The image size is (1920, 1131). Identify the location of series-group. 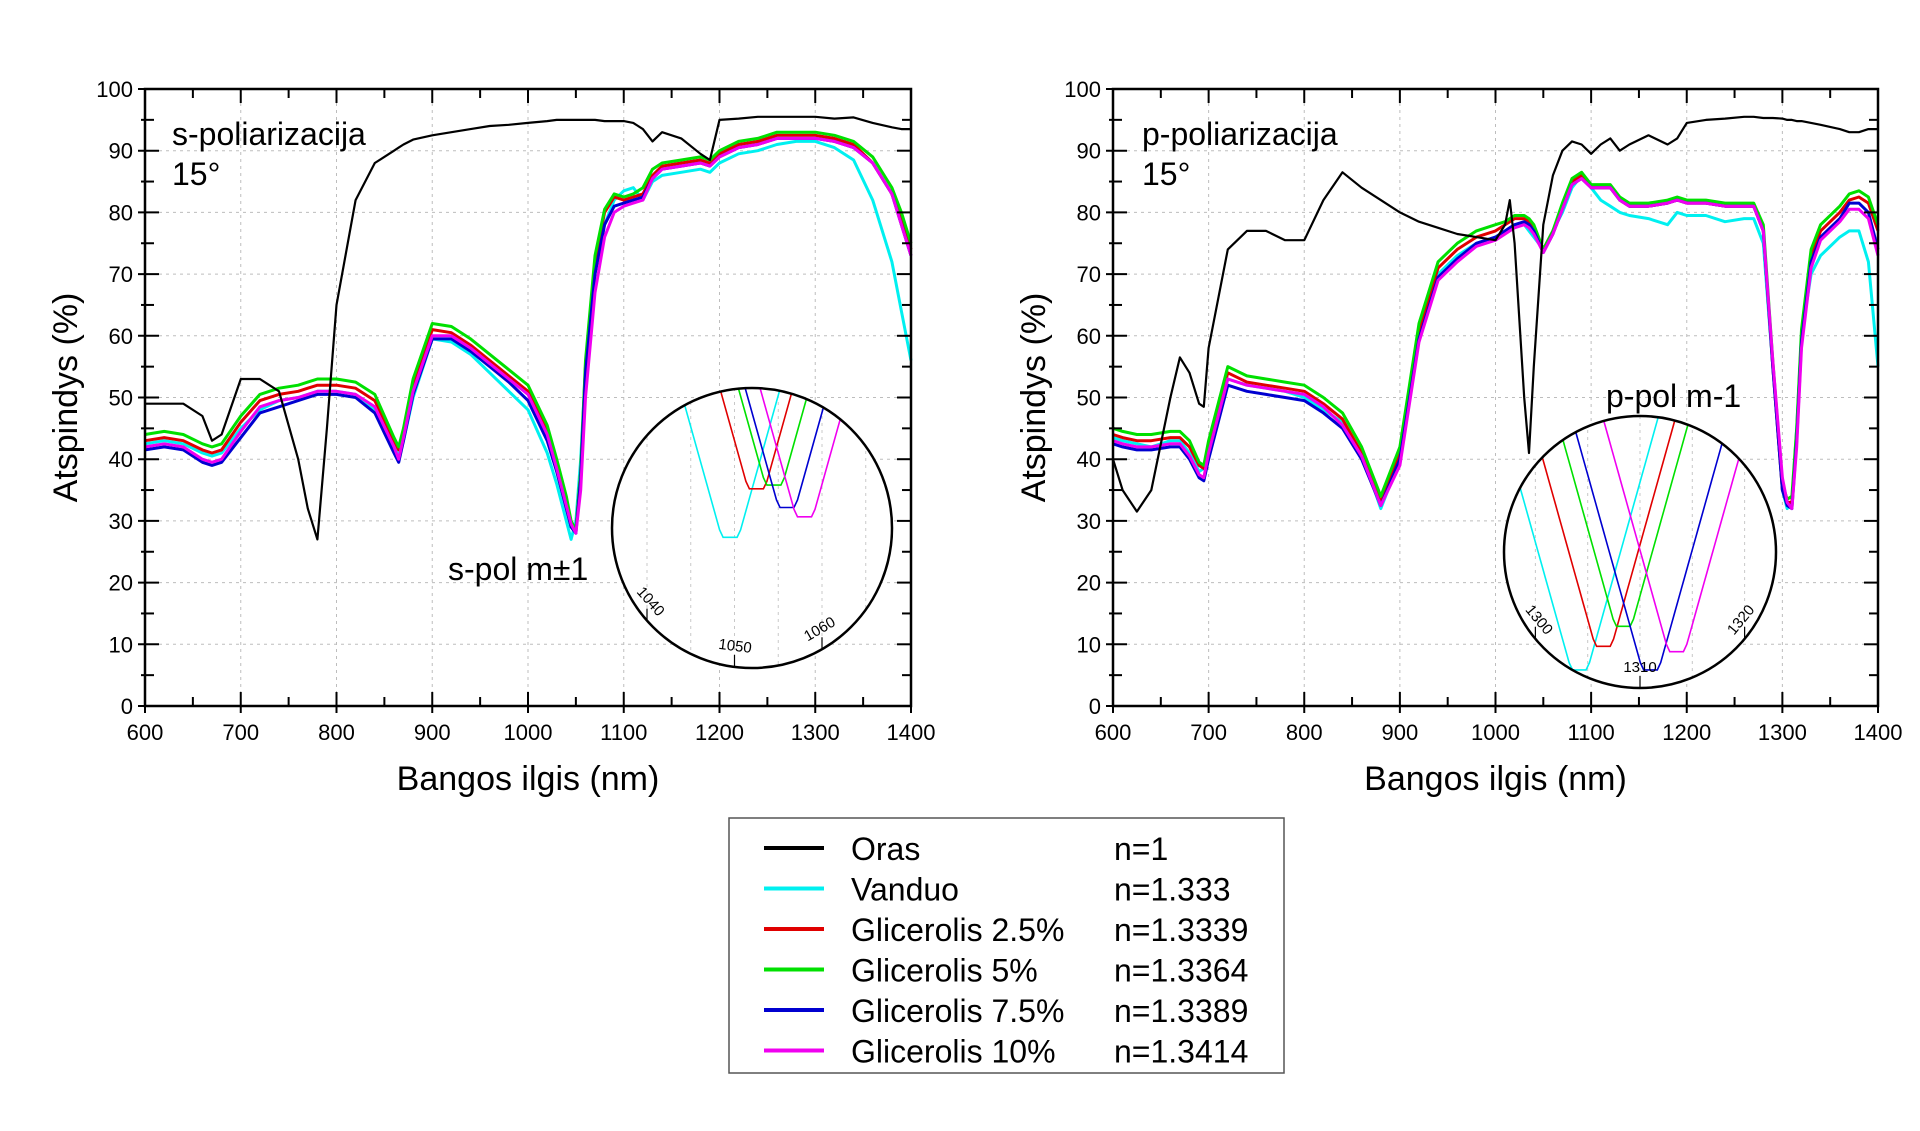
(1495, 314).